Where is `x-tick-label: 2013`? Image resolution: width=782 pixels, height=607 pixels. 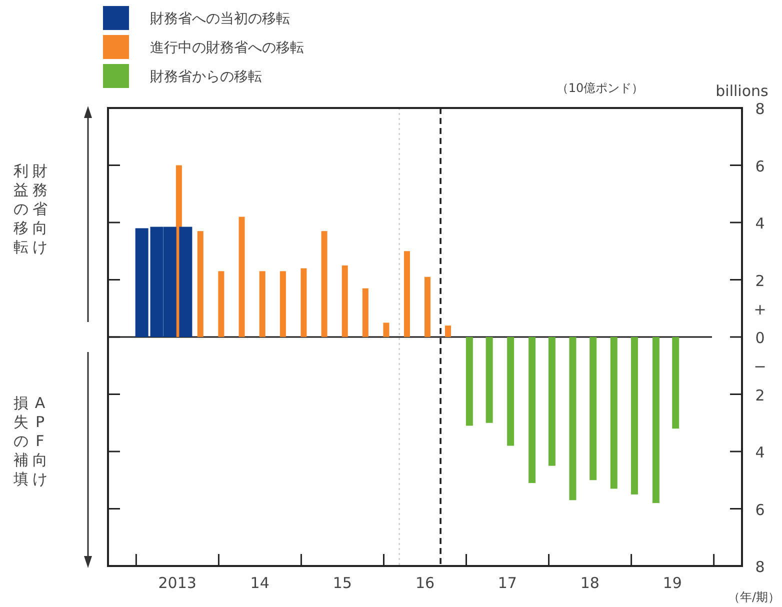 x-tick-label: 2013 is located at coordinates (177, 583).